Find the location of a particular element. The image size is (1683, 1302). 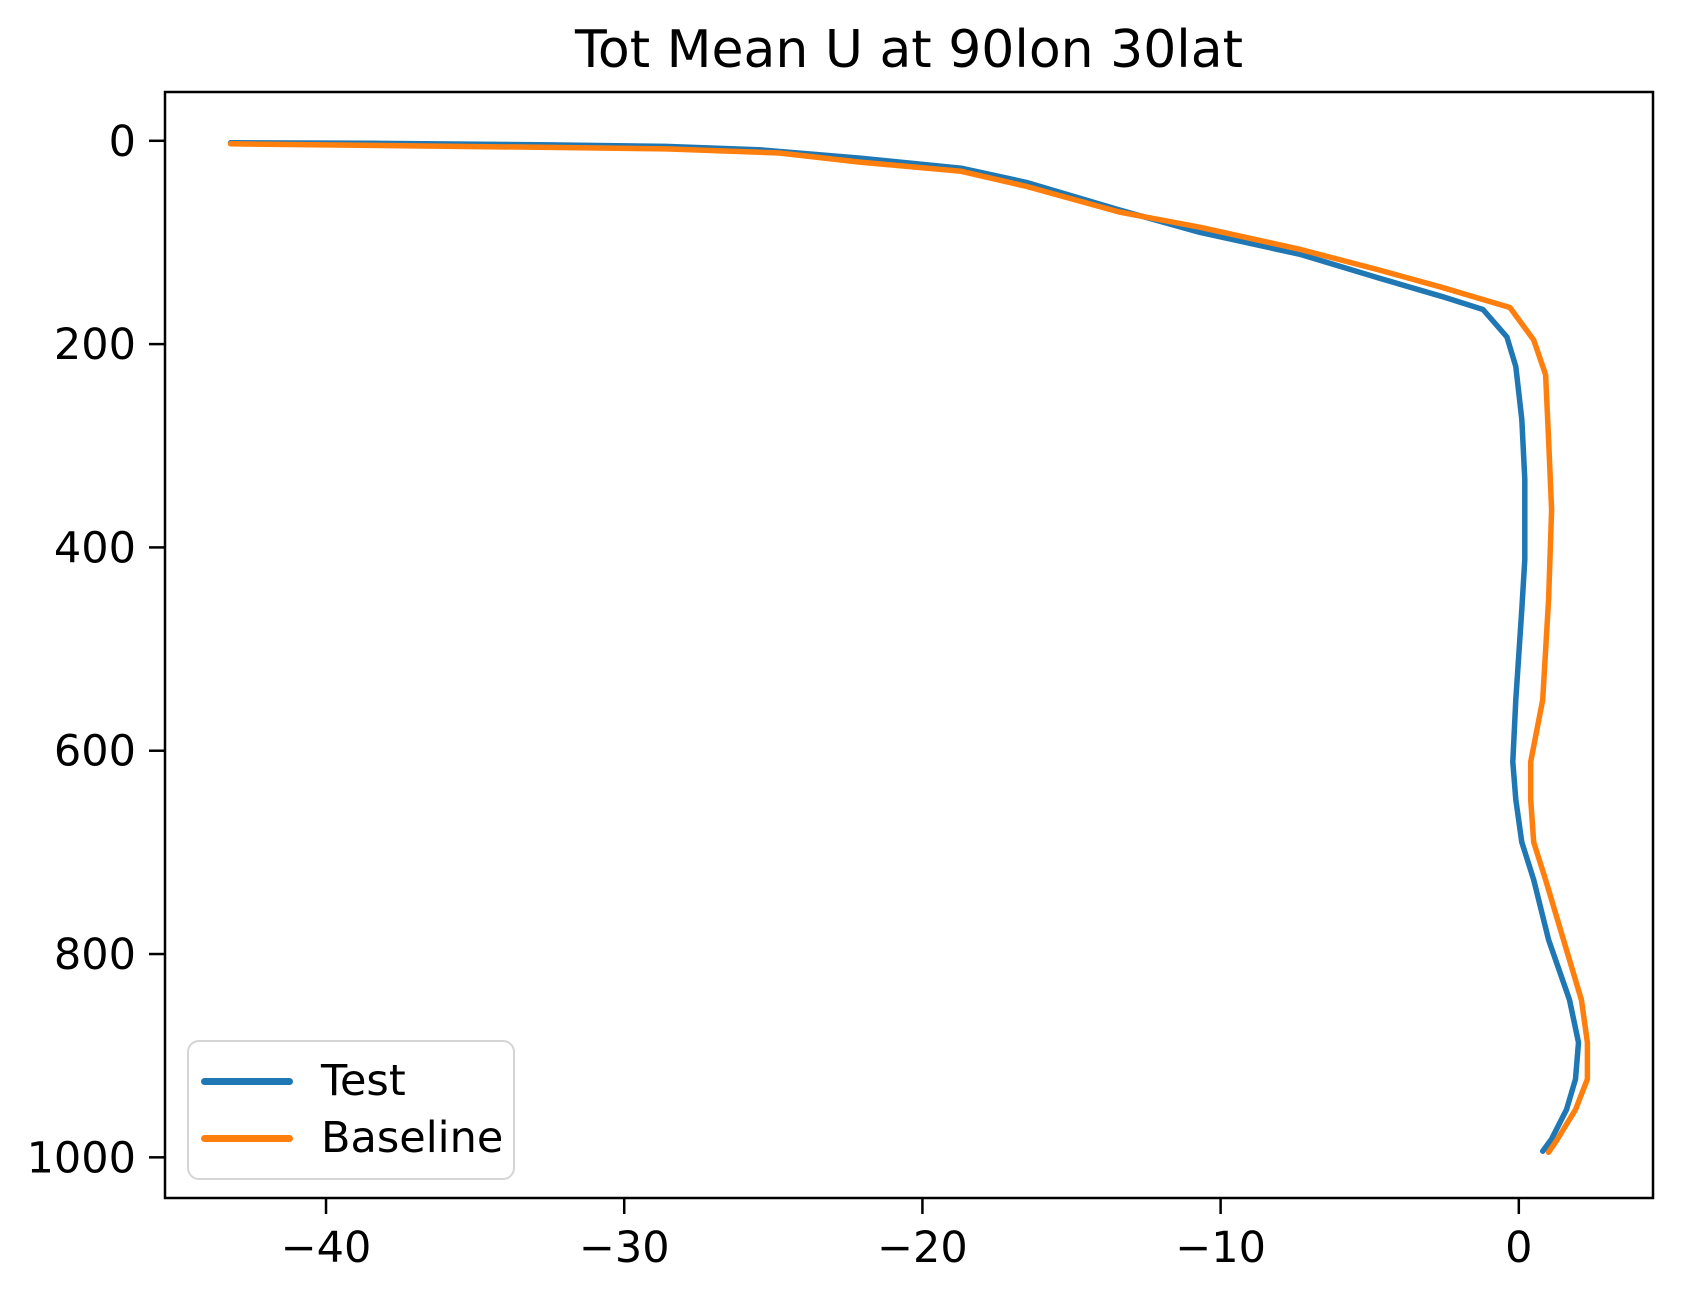

y-tick-label: 400 is located at coordinates (95, 548).